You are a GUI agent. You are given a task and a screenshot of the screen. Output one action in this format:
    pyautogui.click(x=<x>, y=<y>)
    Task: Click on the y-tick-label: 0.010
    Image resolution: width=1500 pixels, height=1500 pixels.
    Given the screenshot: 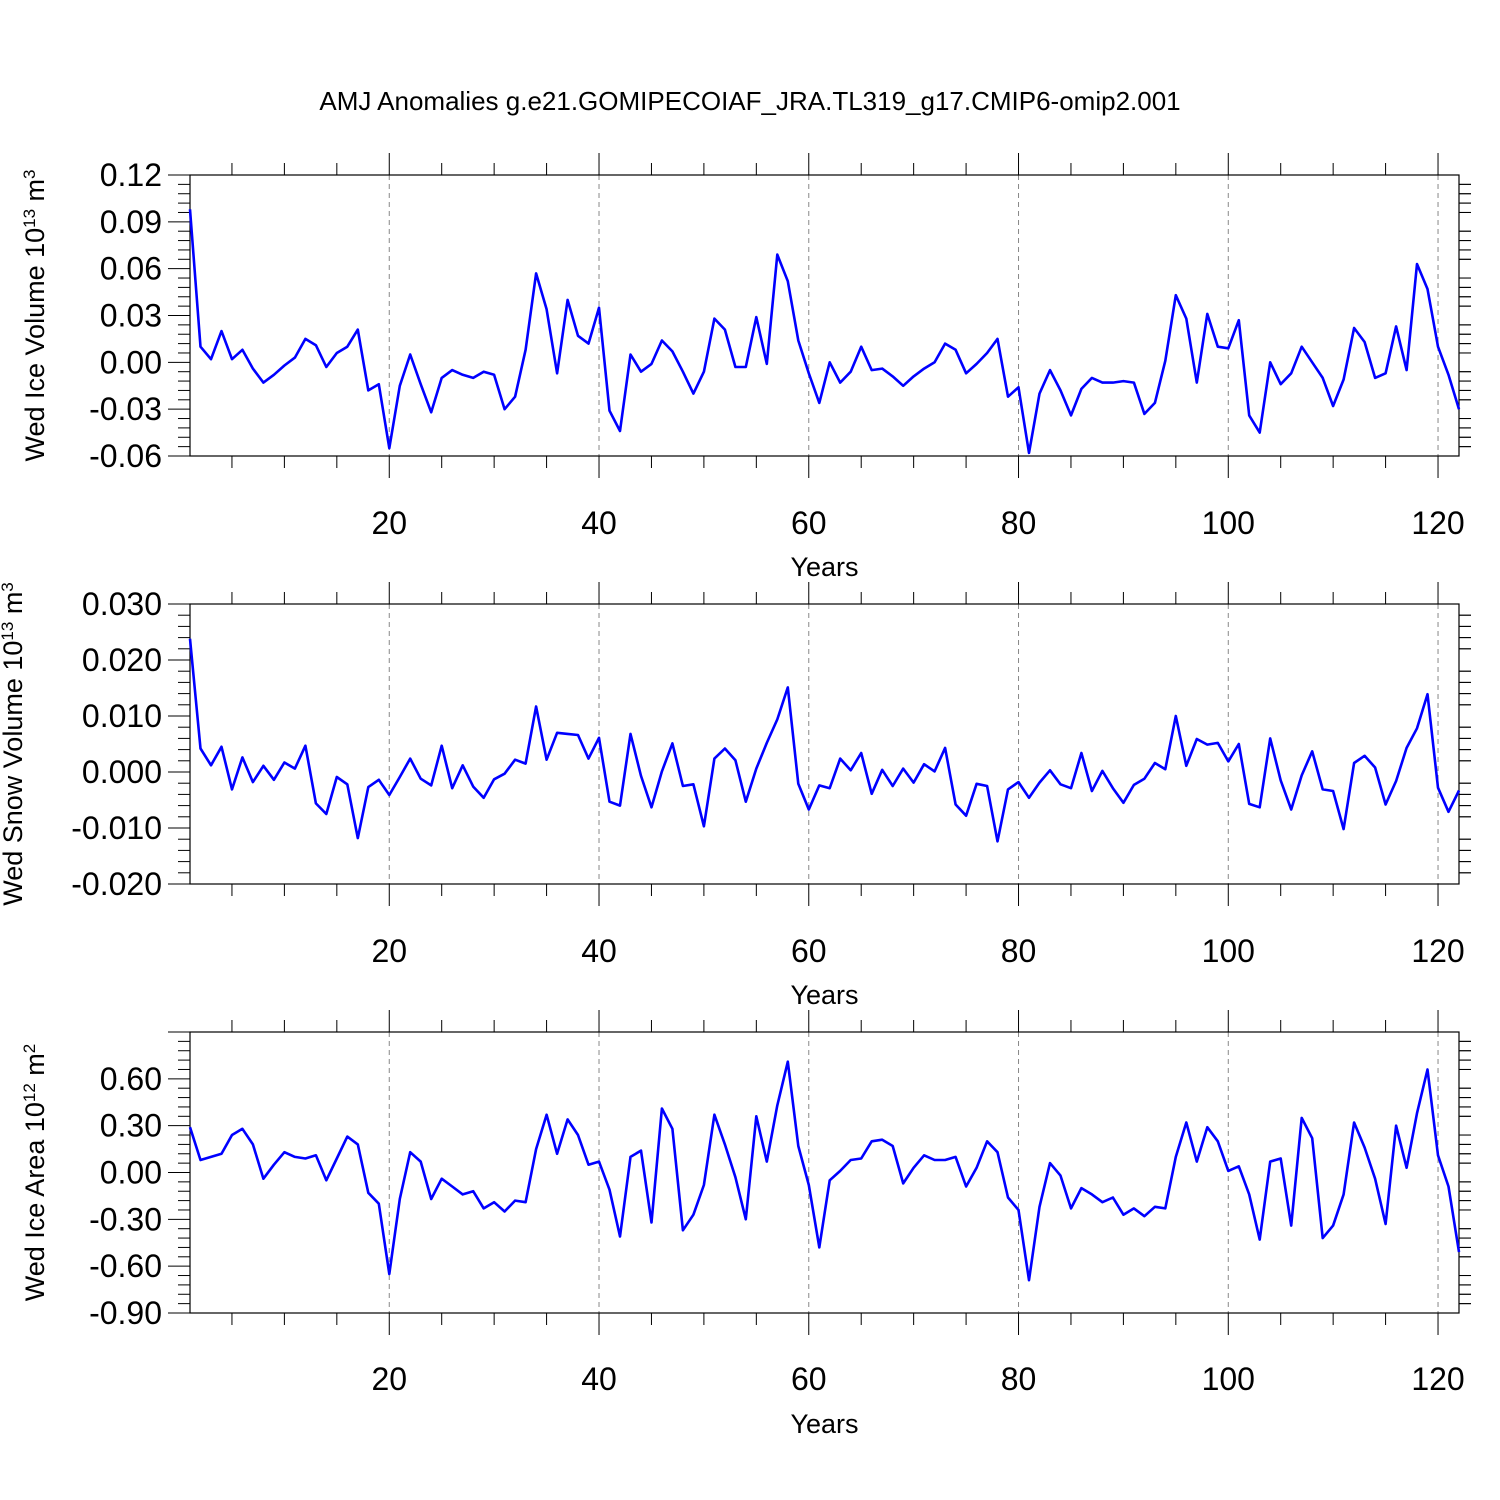 What is the action you would take?
    pyautogui.click(x=122, y=716)
    